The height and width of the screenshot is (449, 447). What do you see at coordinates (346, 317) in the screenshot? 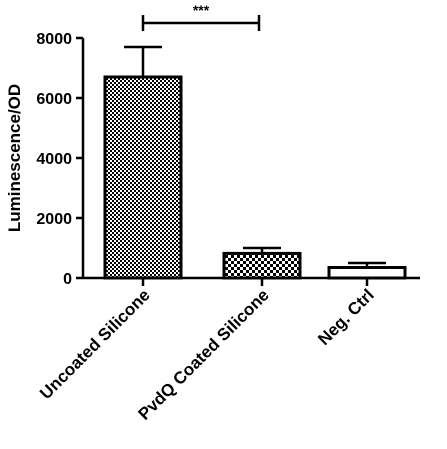
I see `x-tick-label: Neg. Ctrl` at bounding box center [346, 317].